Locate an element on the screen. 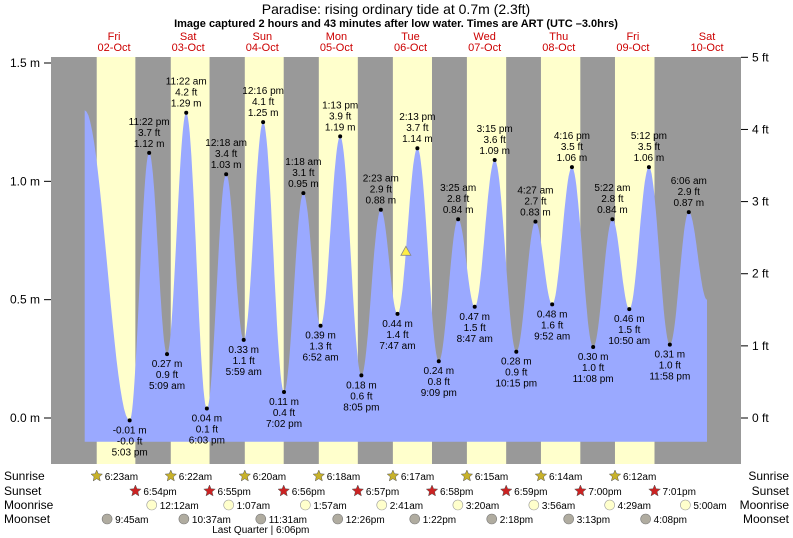 The image size is (793, 538). moonset-time: 11:31am is located at coordinates (288, 520).